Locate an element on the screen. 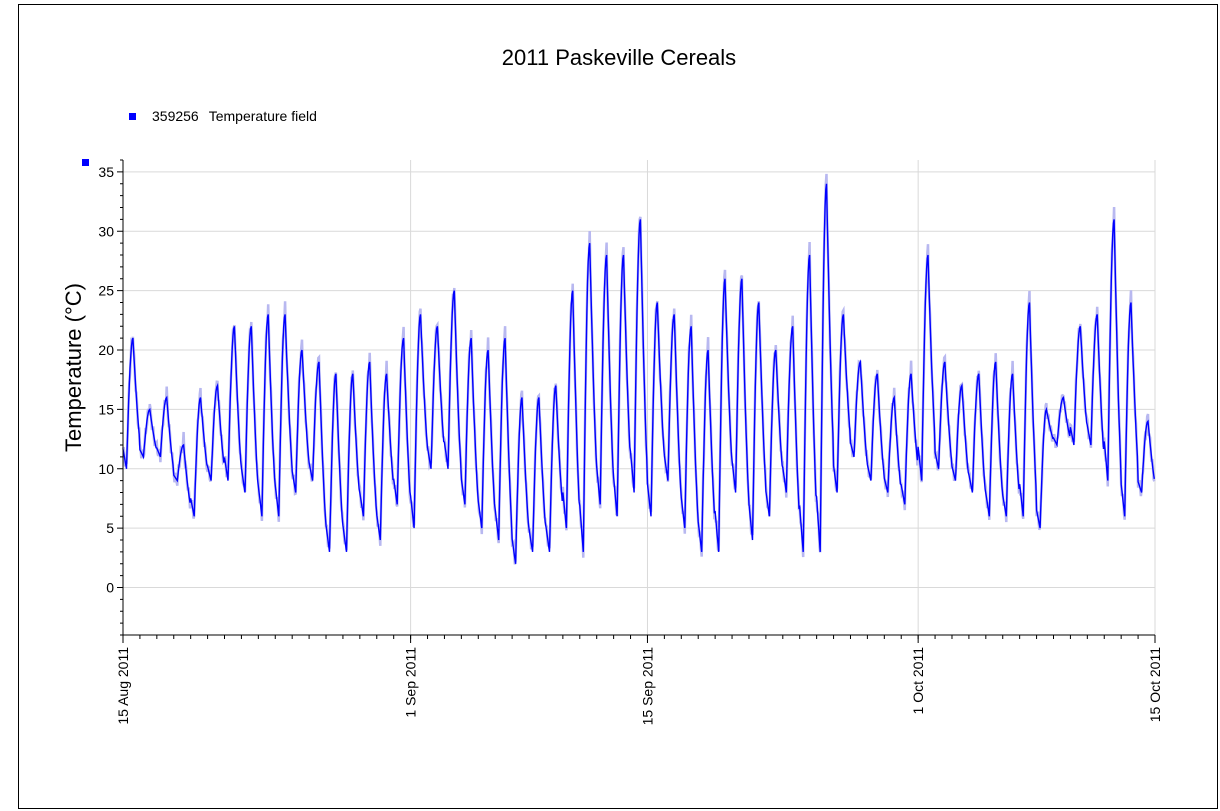 Image resolution: width=1220 pixels, height=811 pixels. y-tick-label: 25 is located at coordinates (106, 291).